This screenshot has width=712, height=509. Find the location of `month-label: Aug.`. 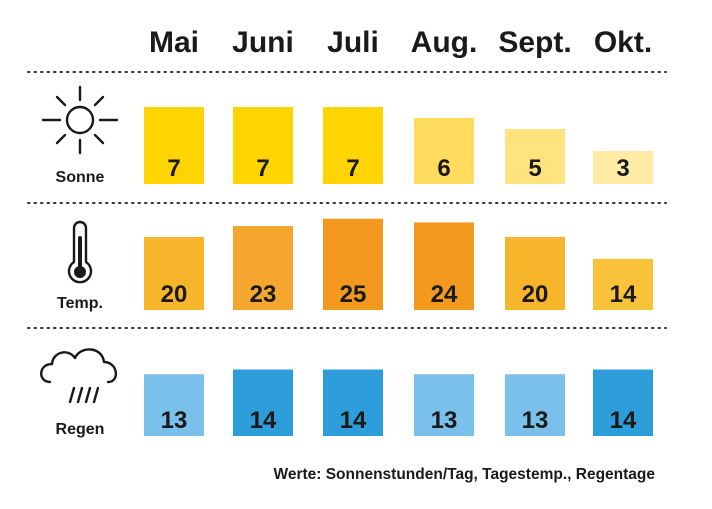

month-label: Aug. is located at coordinates (444, 42).